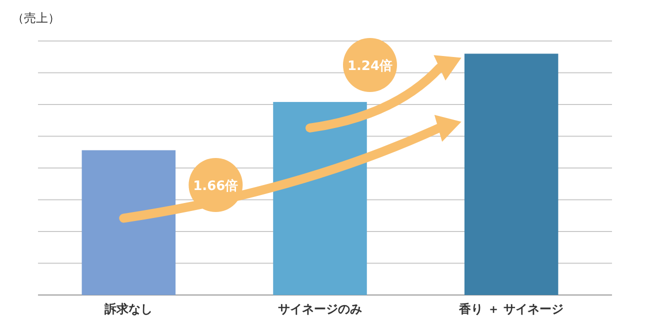 The height and width of the screenshot is (326, 651). I want to click on y-axis-title: （売上）, so click(36, 18).